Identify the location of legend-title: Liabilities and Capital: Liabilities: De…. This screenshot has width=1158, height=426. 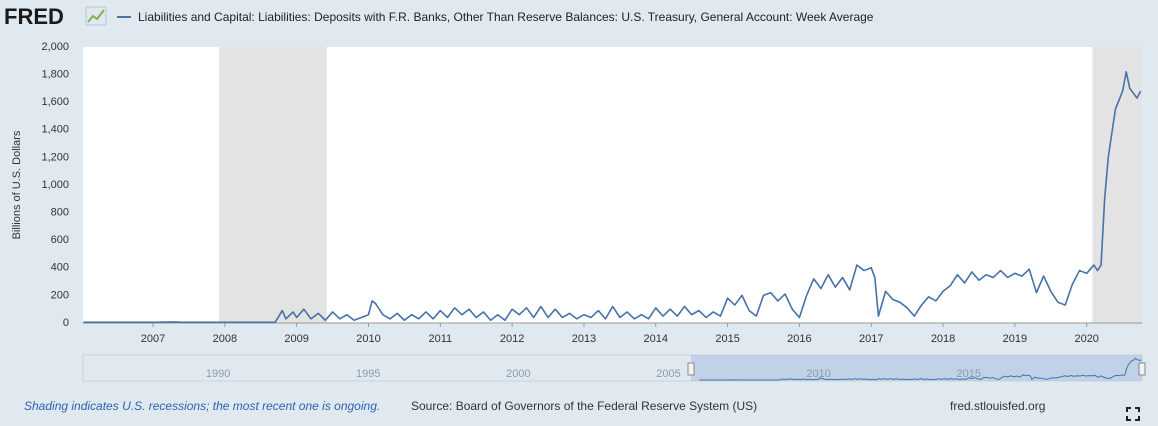
(506, 17).